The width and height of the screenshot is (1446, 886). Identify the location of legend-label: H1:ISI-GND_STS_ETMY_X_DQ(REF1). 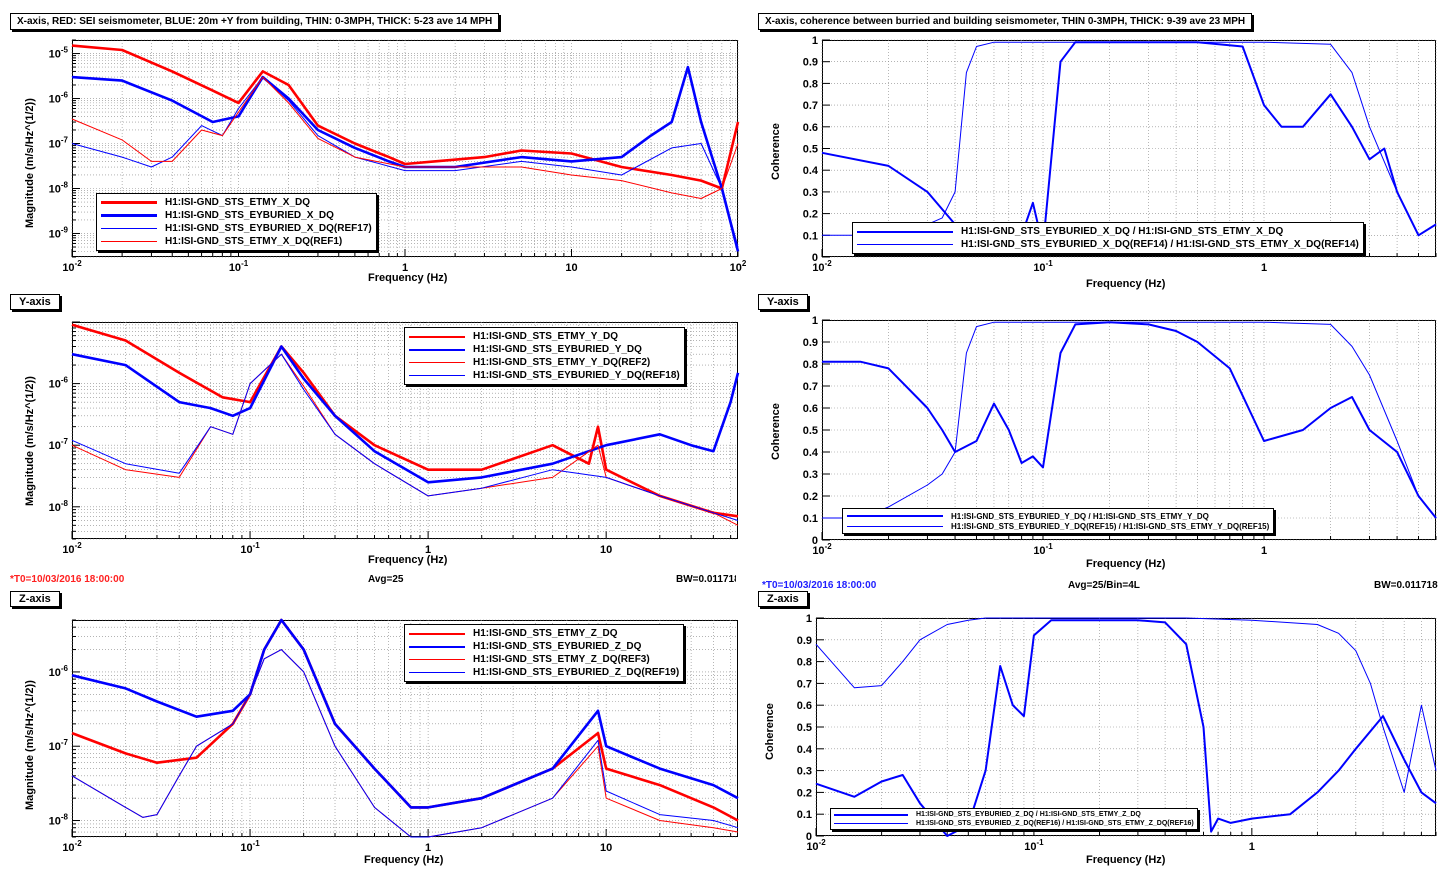
(254, 241).